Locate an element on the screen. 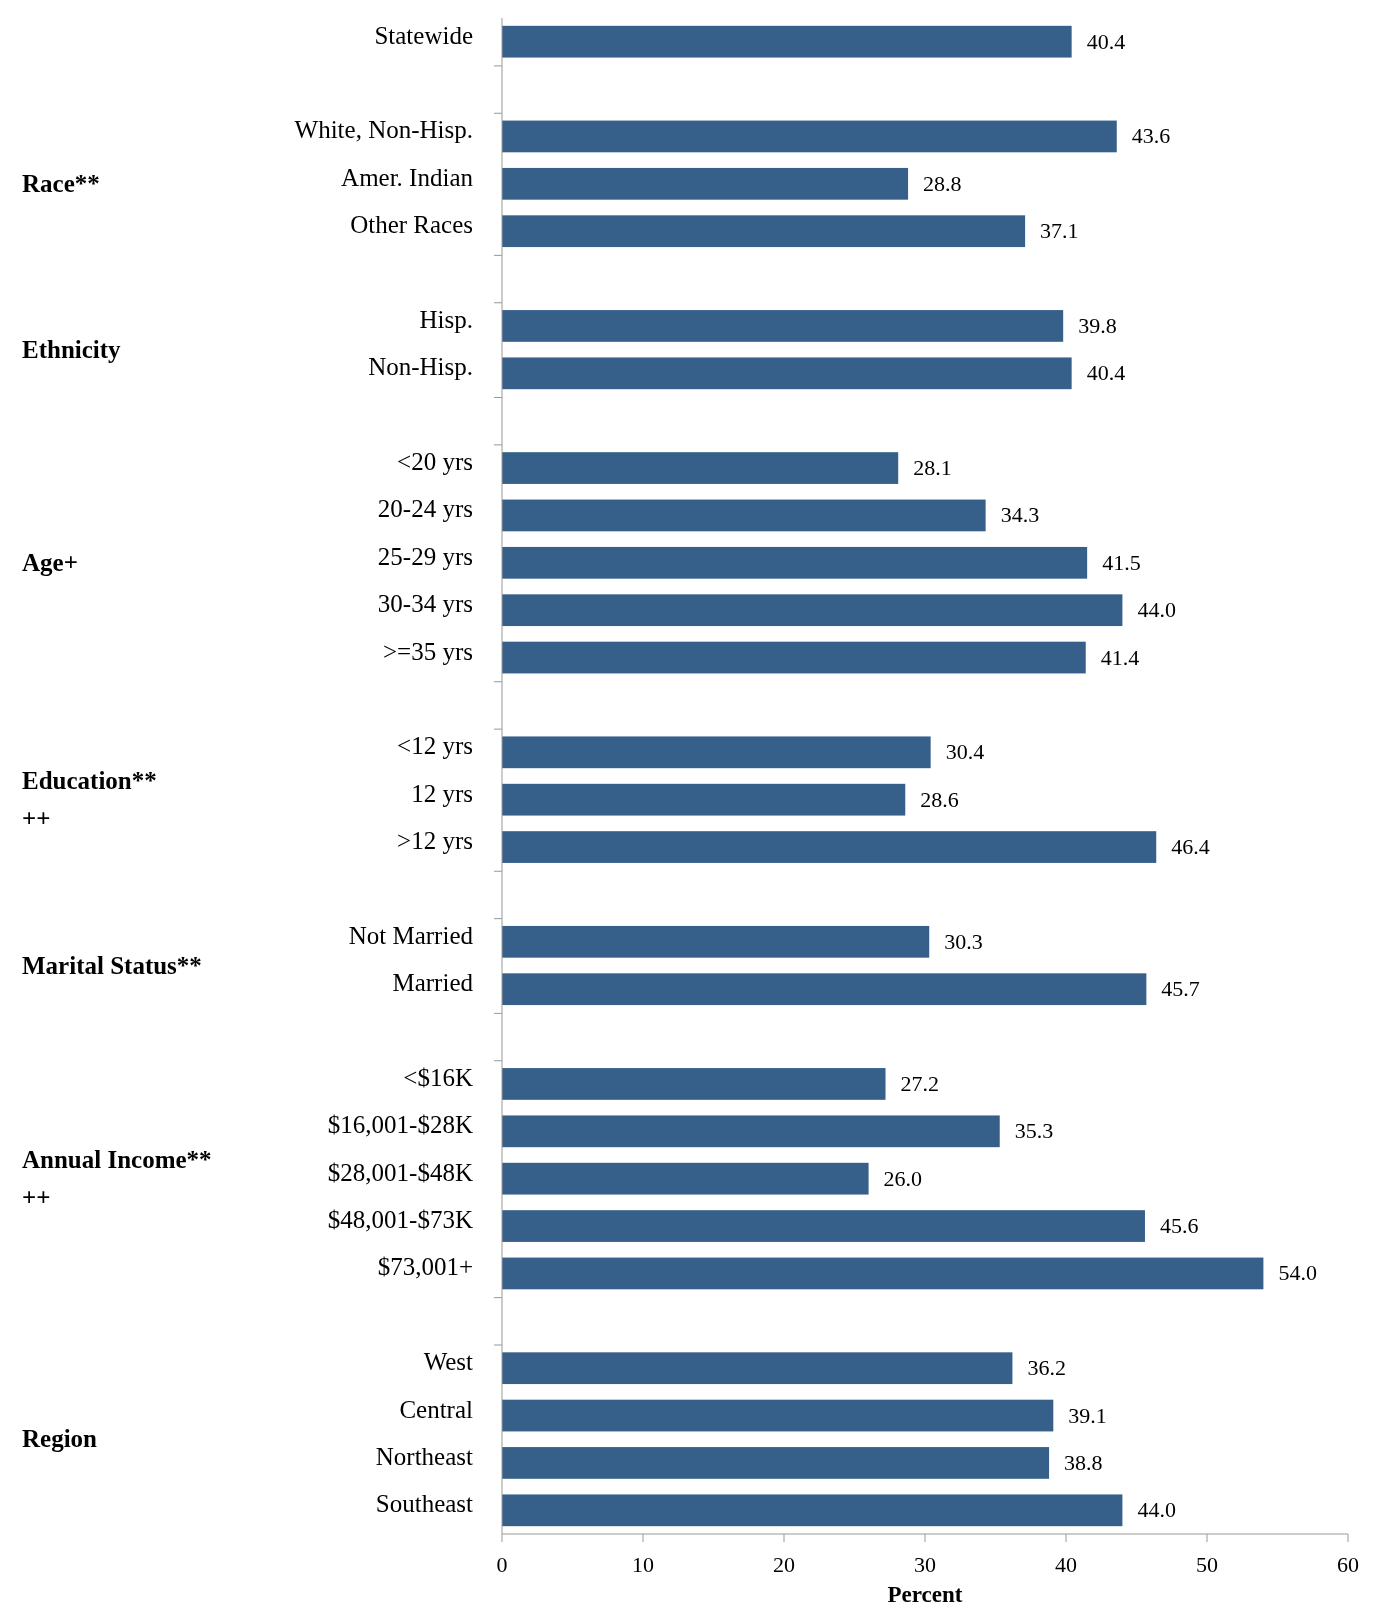 This screenshot has width=1373, height=1617. x-tick-label: 50 is located at coordinates (1207, 1564).